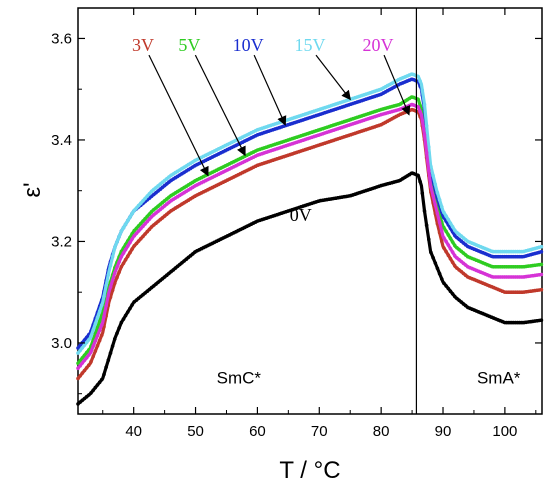 The height and width of the screenshot is (493, 550). Describe the element at coordinates (443, 431) in the screenshot. I see `x-tick-label: 90` at that location.